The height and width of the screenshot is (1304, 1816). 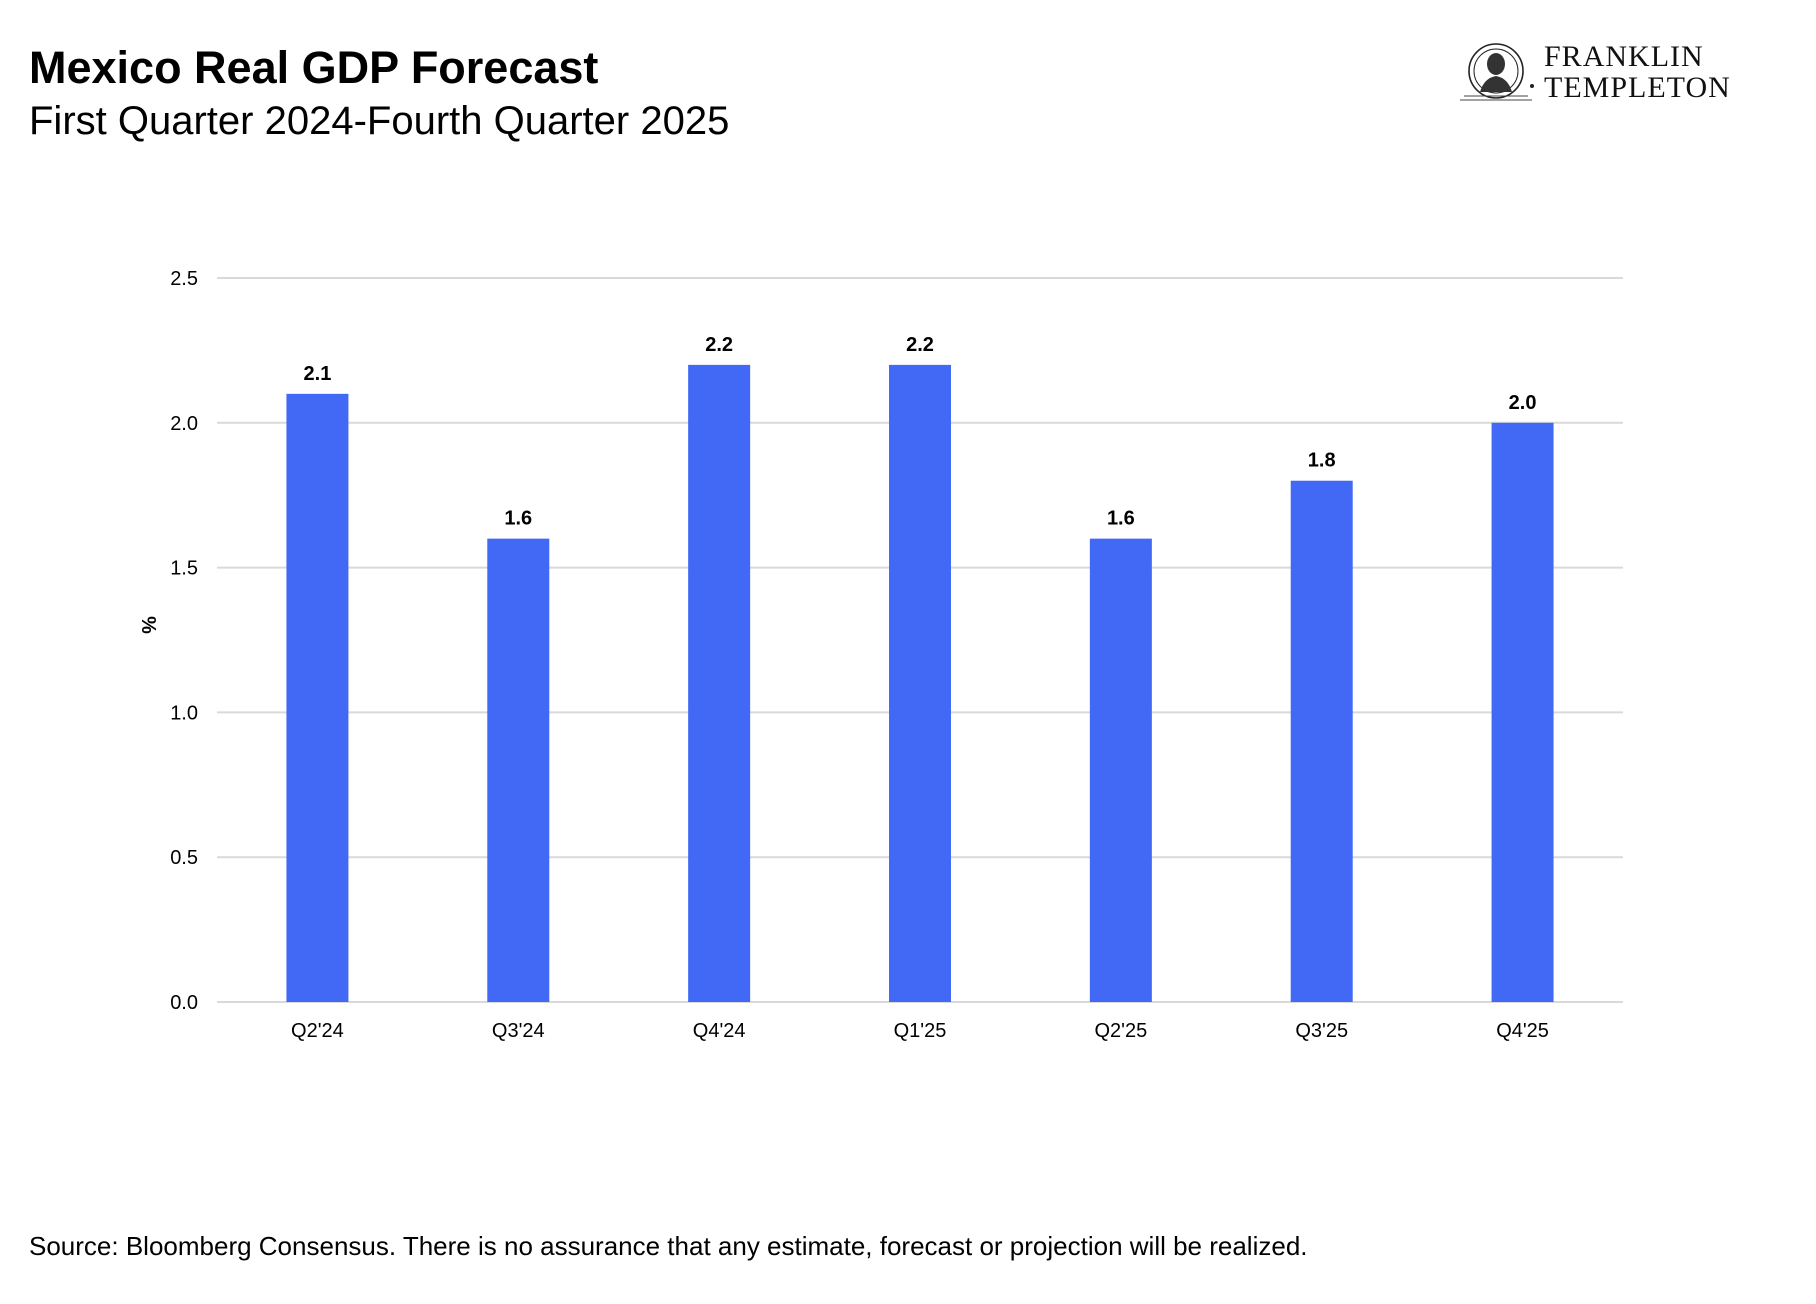 What do you see at coordinates (1322, 461) in the screenshot?
I see `data-label: 1.8` at bounding box center [1322, 461].